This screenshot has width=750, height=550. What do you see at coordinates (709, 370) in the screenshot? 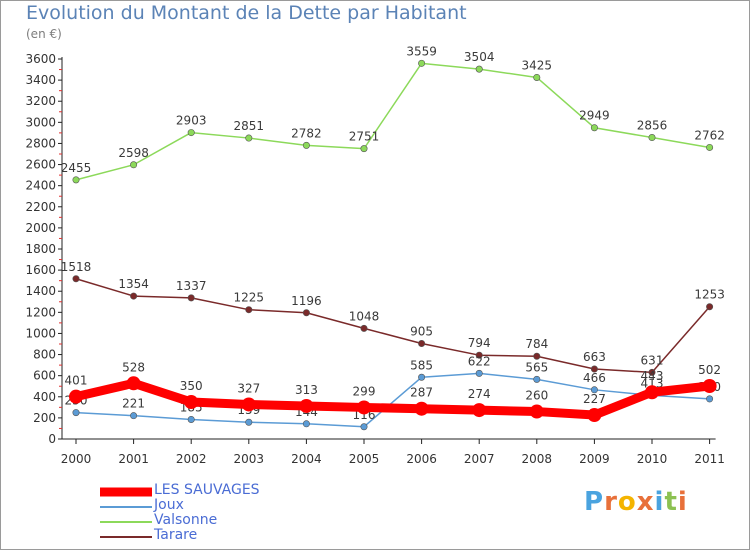
I see `data-label-les-sauvages: 502` at bounding box center [709, 370].